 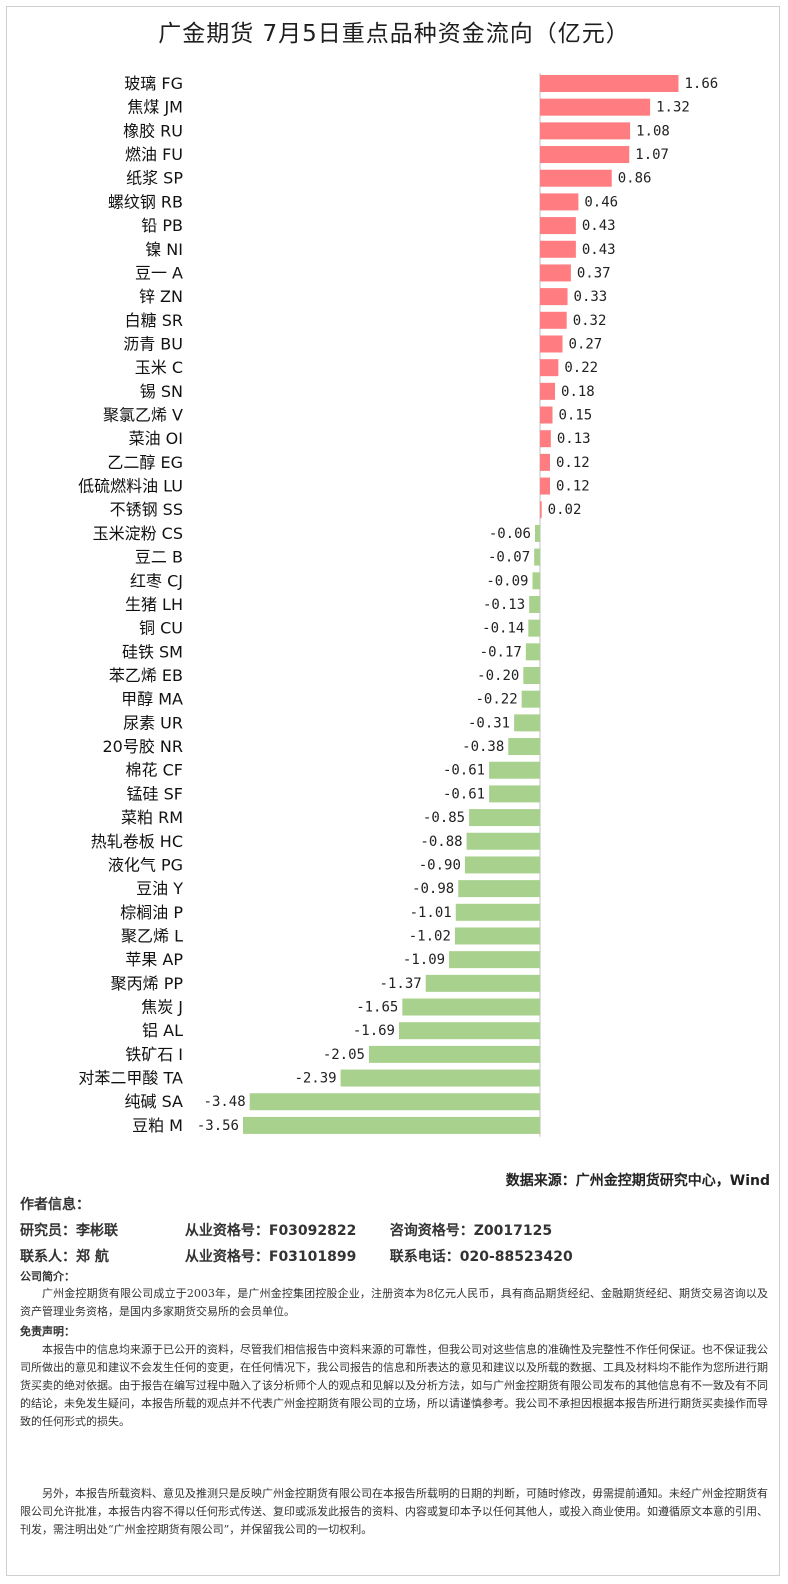 I want to click on value-label: 0.18, so click(x=578, y=392).